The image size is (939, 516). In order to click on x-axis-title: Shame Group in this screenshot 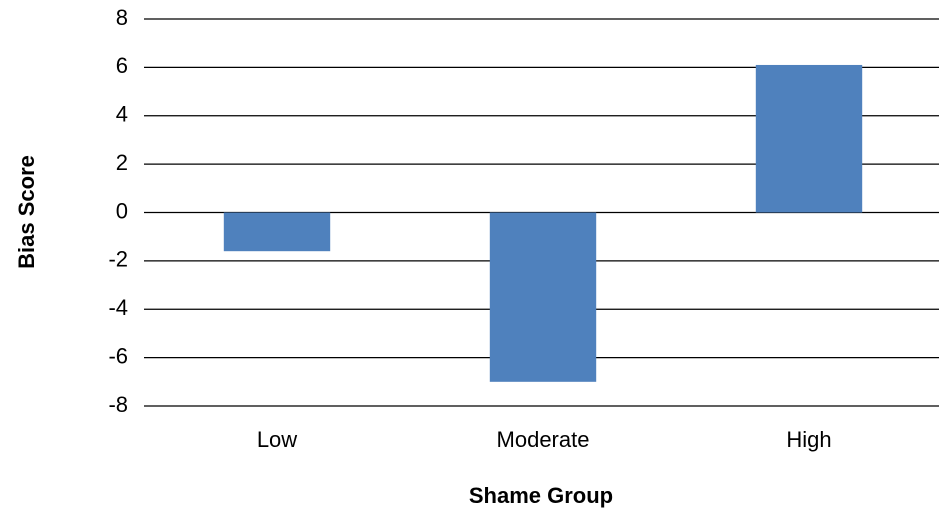, I will do `click(541, 495)`.